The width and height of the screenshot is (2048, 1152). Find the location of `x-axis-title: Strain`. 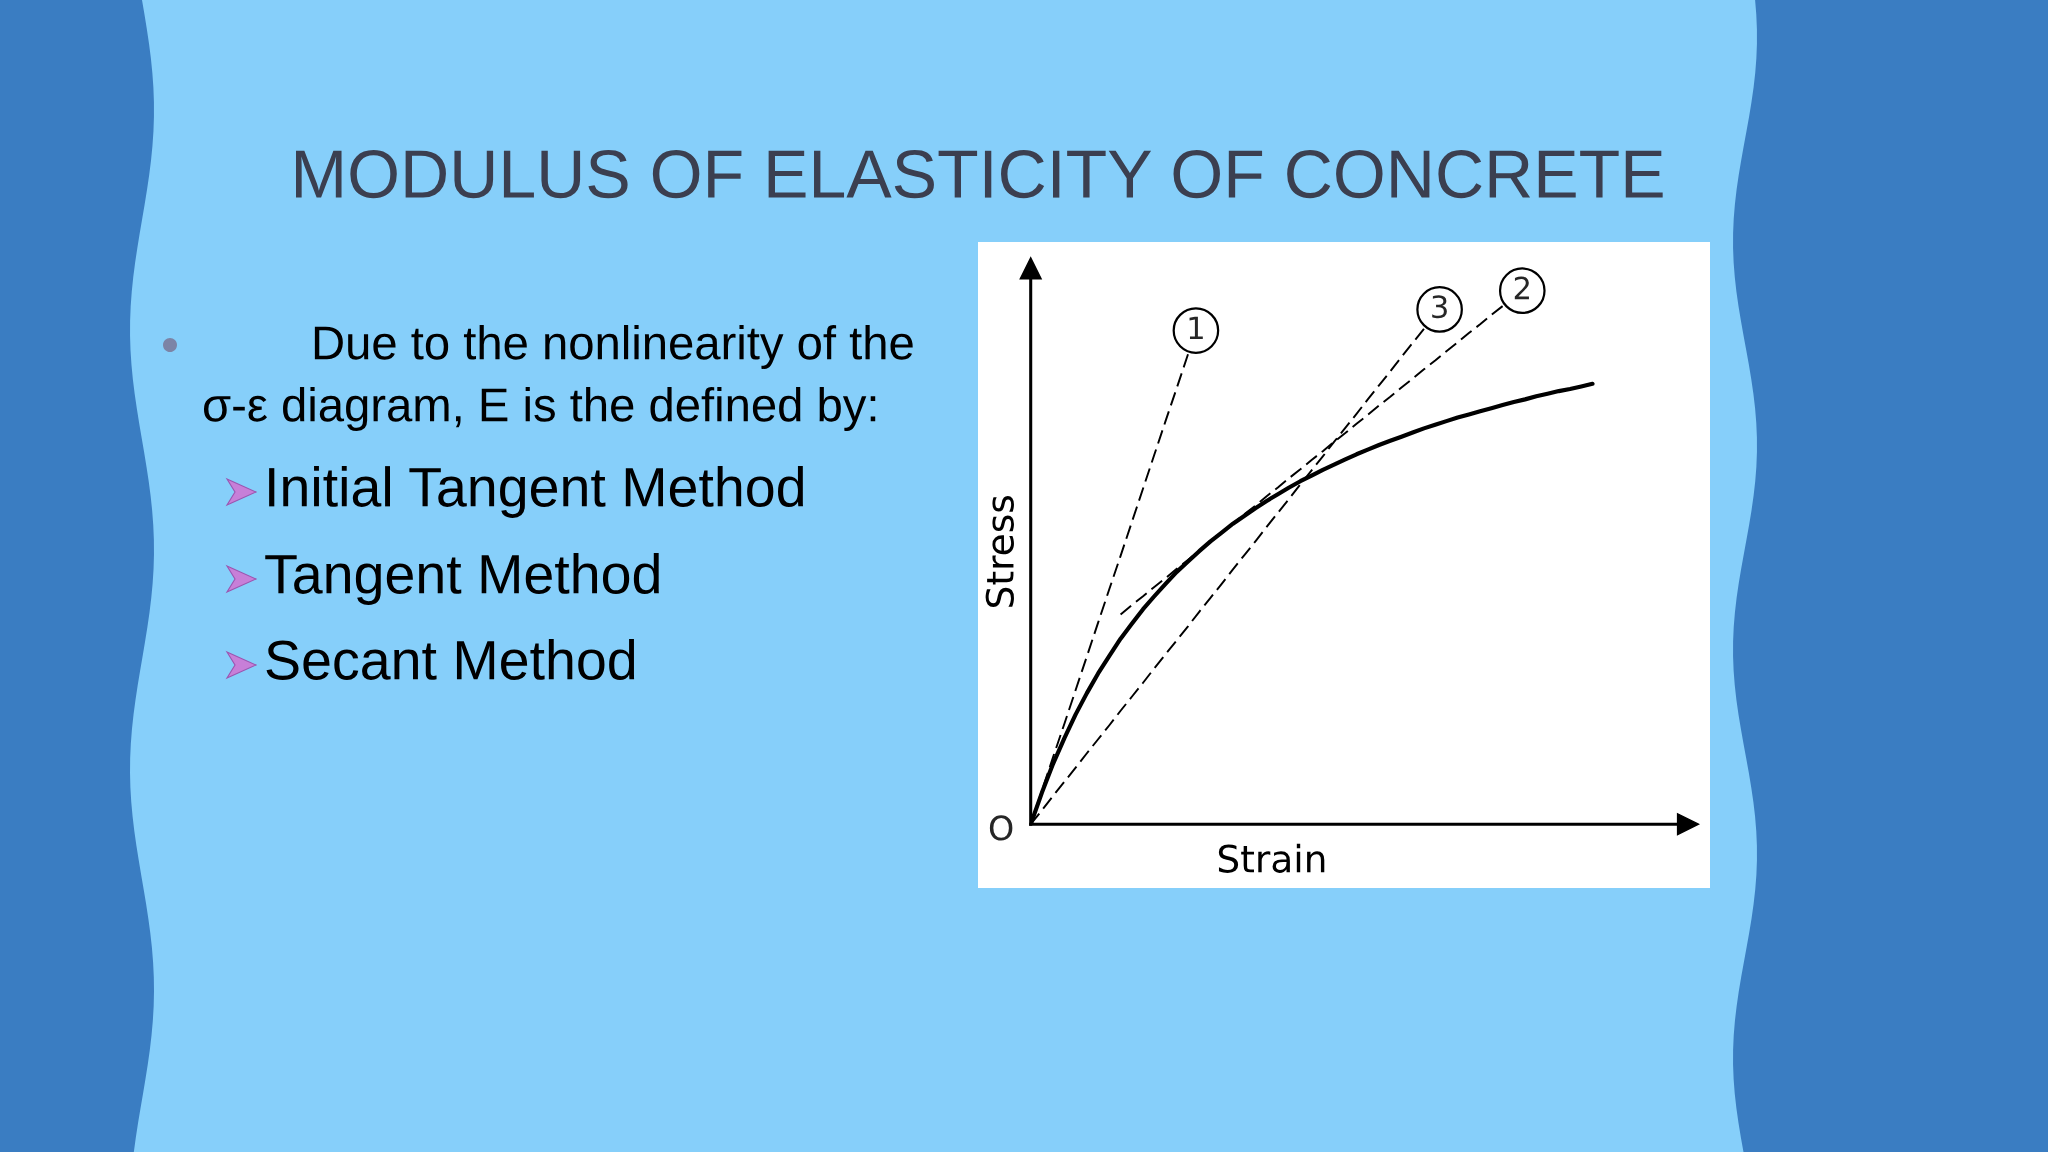

x-axis-title: Strain is located at coordinates (1271, 858).